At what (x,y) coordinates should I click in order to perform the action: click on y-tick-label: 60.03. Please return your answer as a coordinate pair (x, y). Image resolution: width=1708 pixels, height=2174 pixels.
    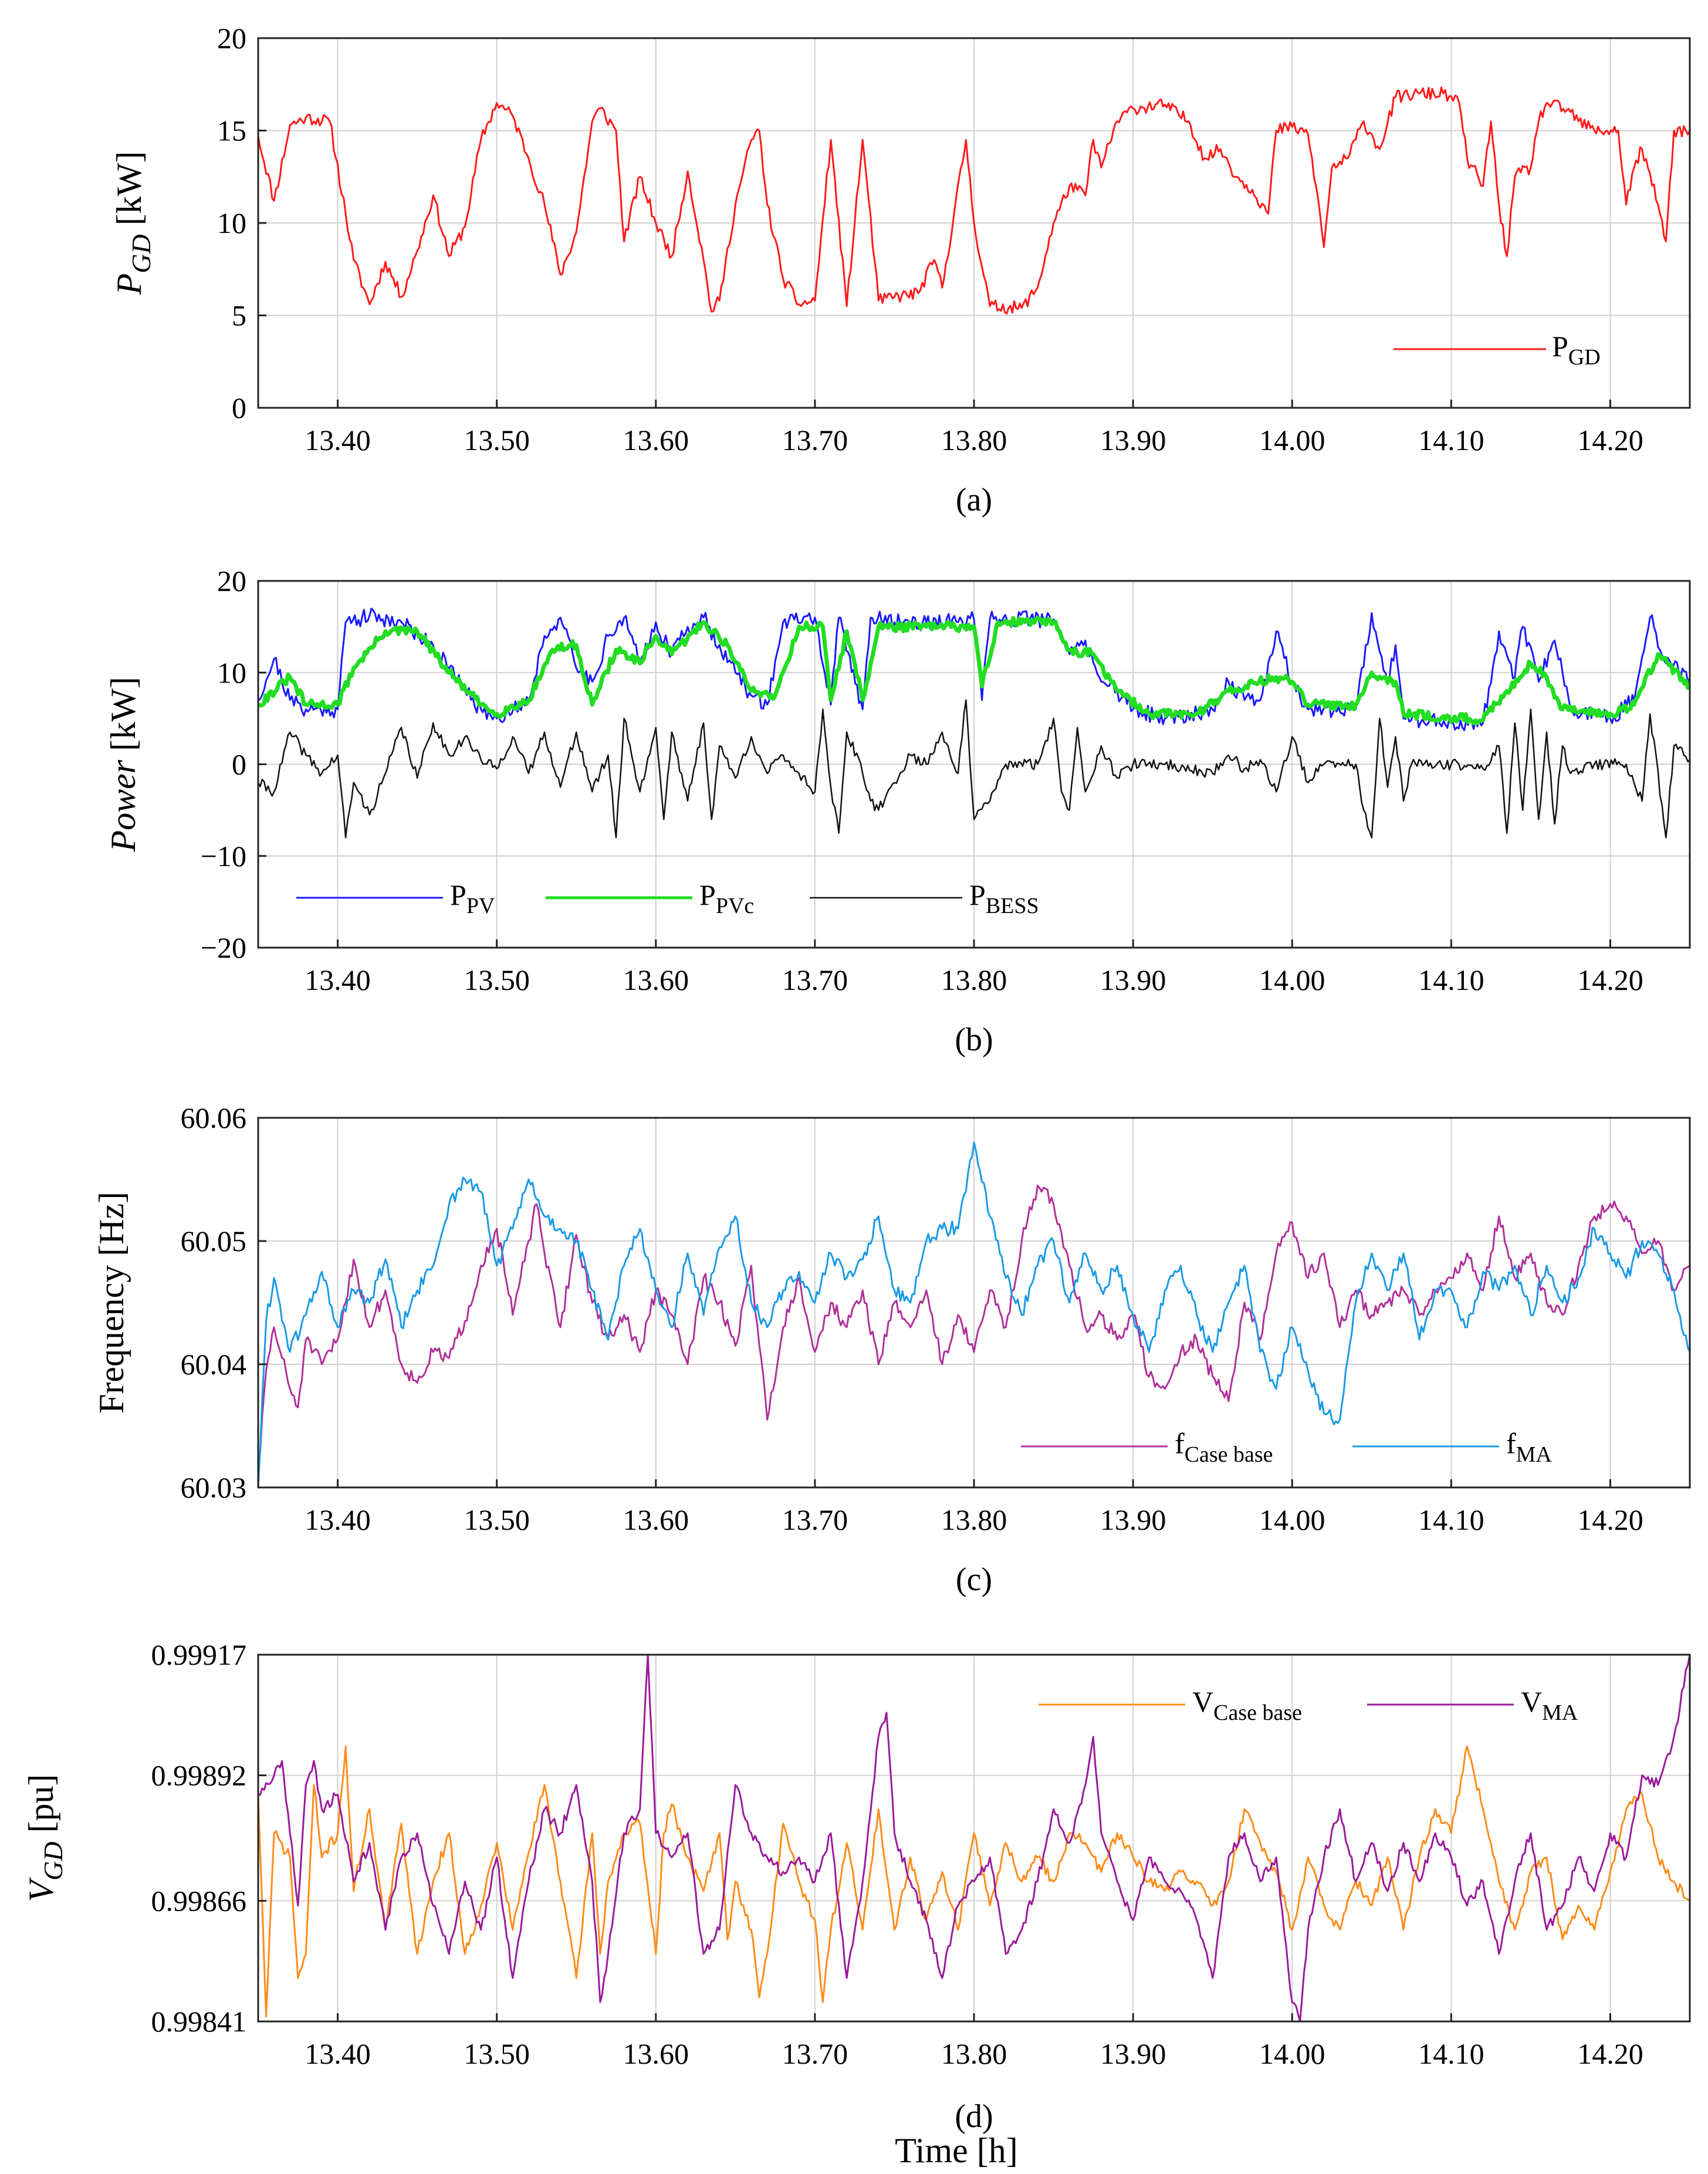
    Looking at the image, I should click on (214, 1488).